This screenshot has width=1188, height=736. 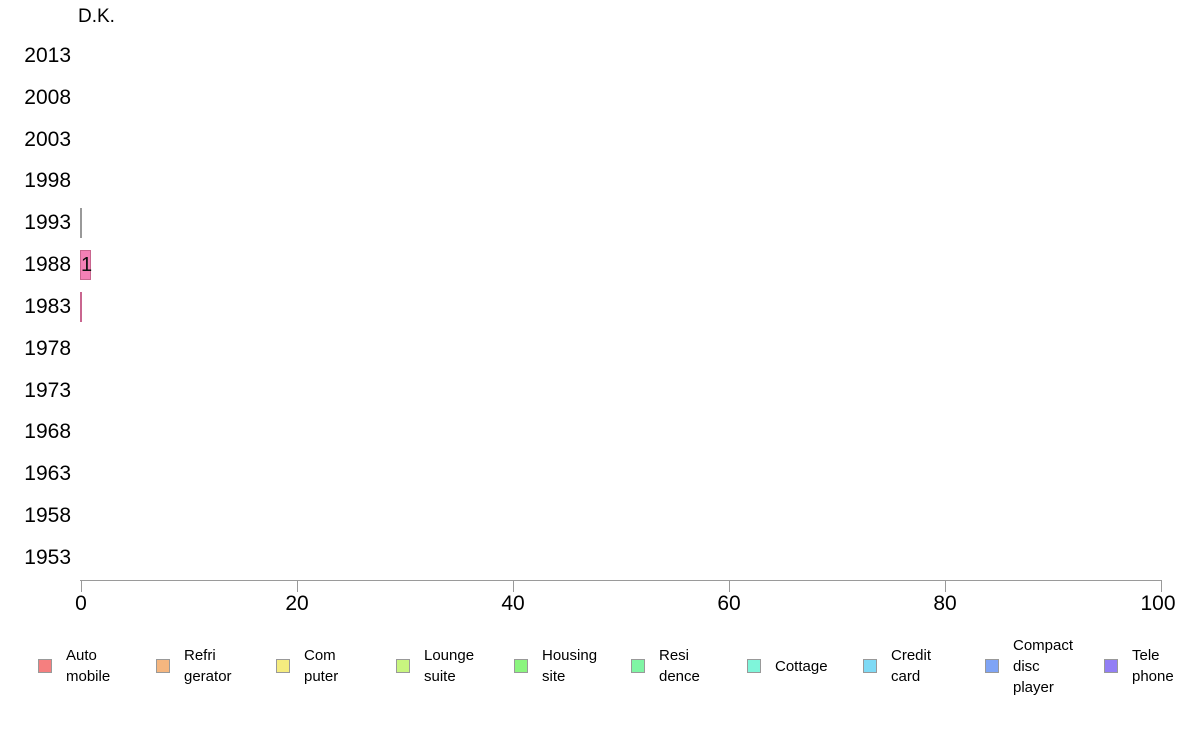 What do you see at coordinates (47, 222) in the screenshot?
I see `y-axis-label: 1993` at bounding box center [47, 222].